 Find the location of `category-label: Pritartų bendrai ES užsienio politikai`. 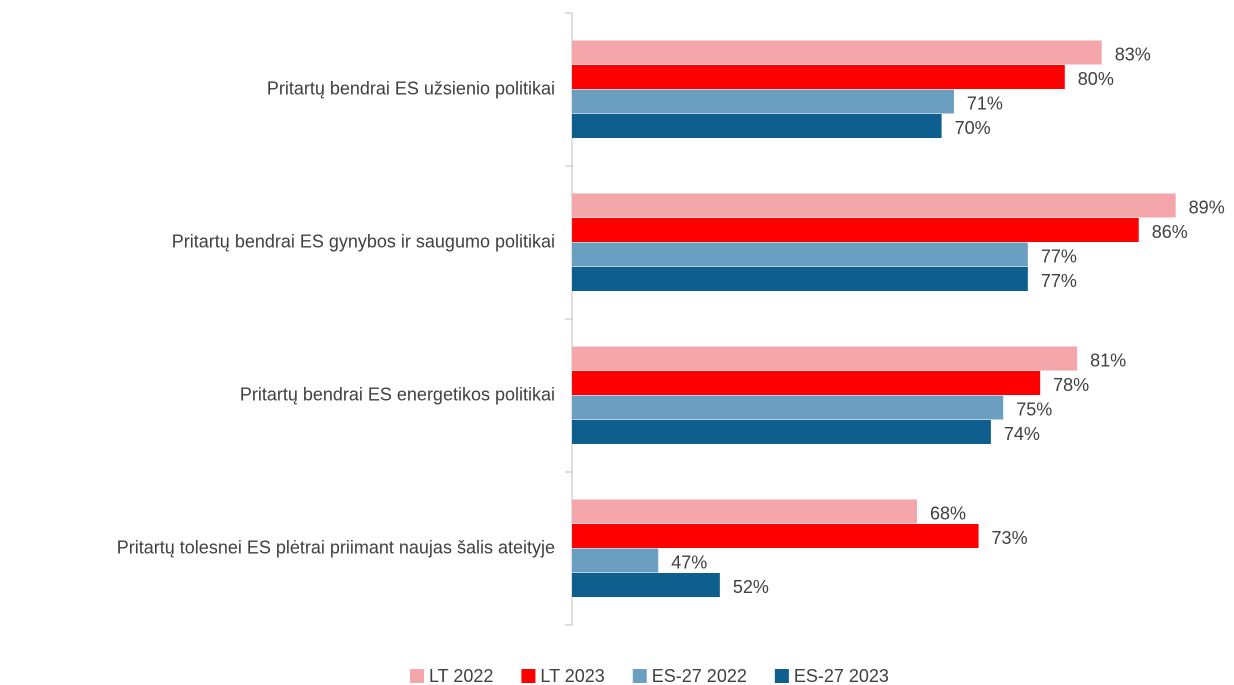

category-label: Pritartų bendrai ES užsienio politikai is located at coordinates (411, 88).